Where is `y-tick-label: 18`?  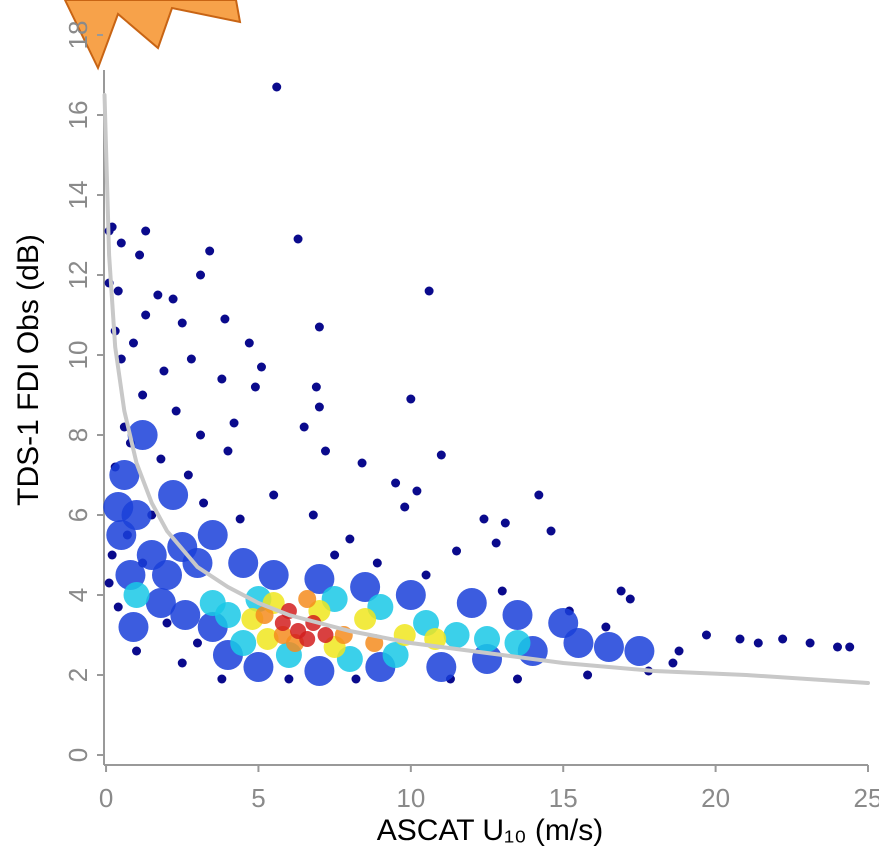 y-tick-label: 18 is located at coordinates (78, 35).